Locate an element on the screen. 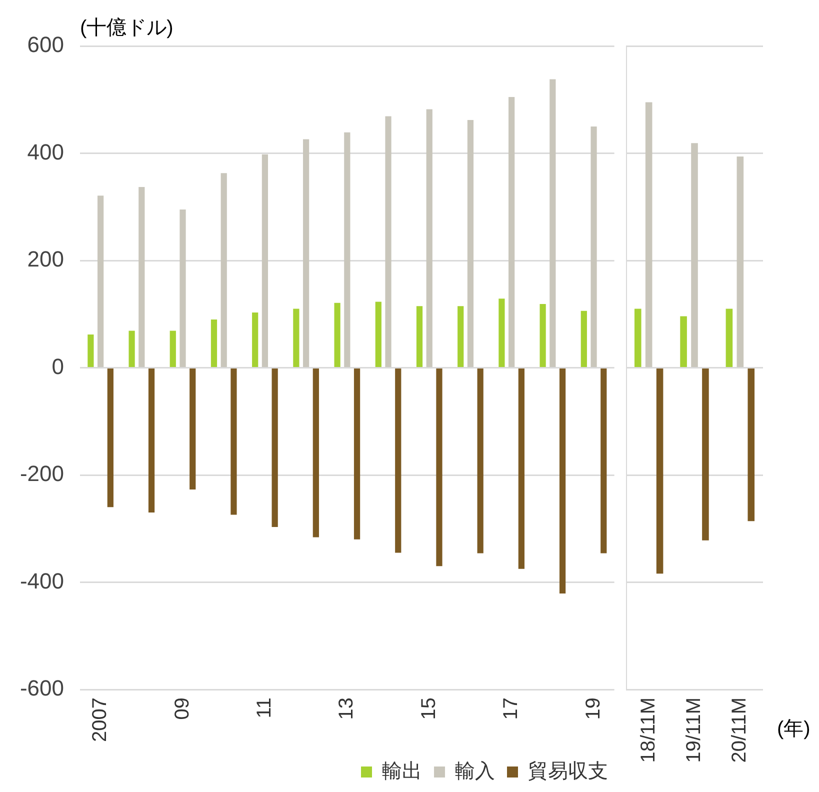 This screenshot has height=792, width=819. x-tick-label: 2007 is located at coordinates (100, 720).